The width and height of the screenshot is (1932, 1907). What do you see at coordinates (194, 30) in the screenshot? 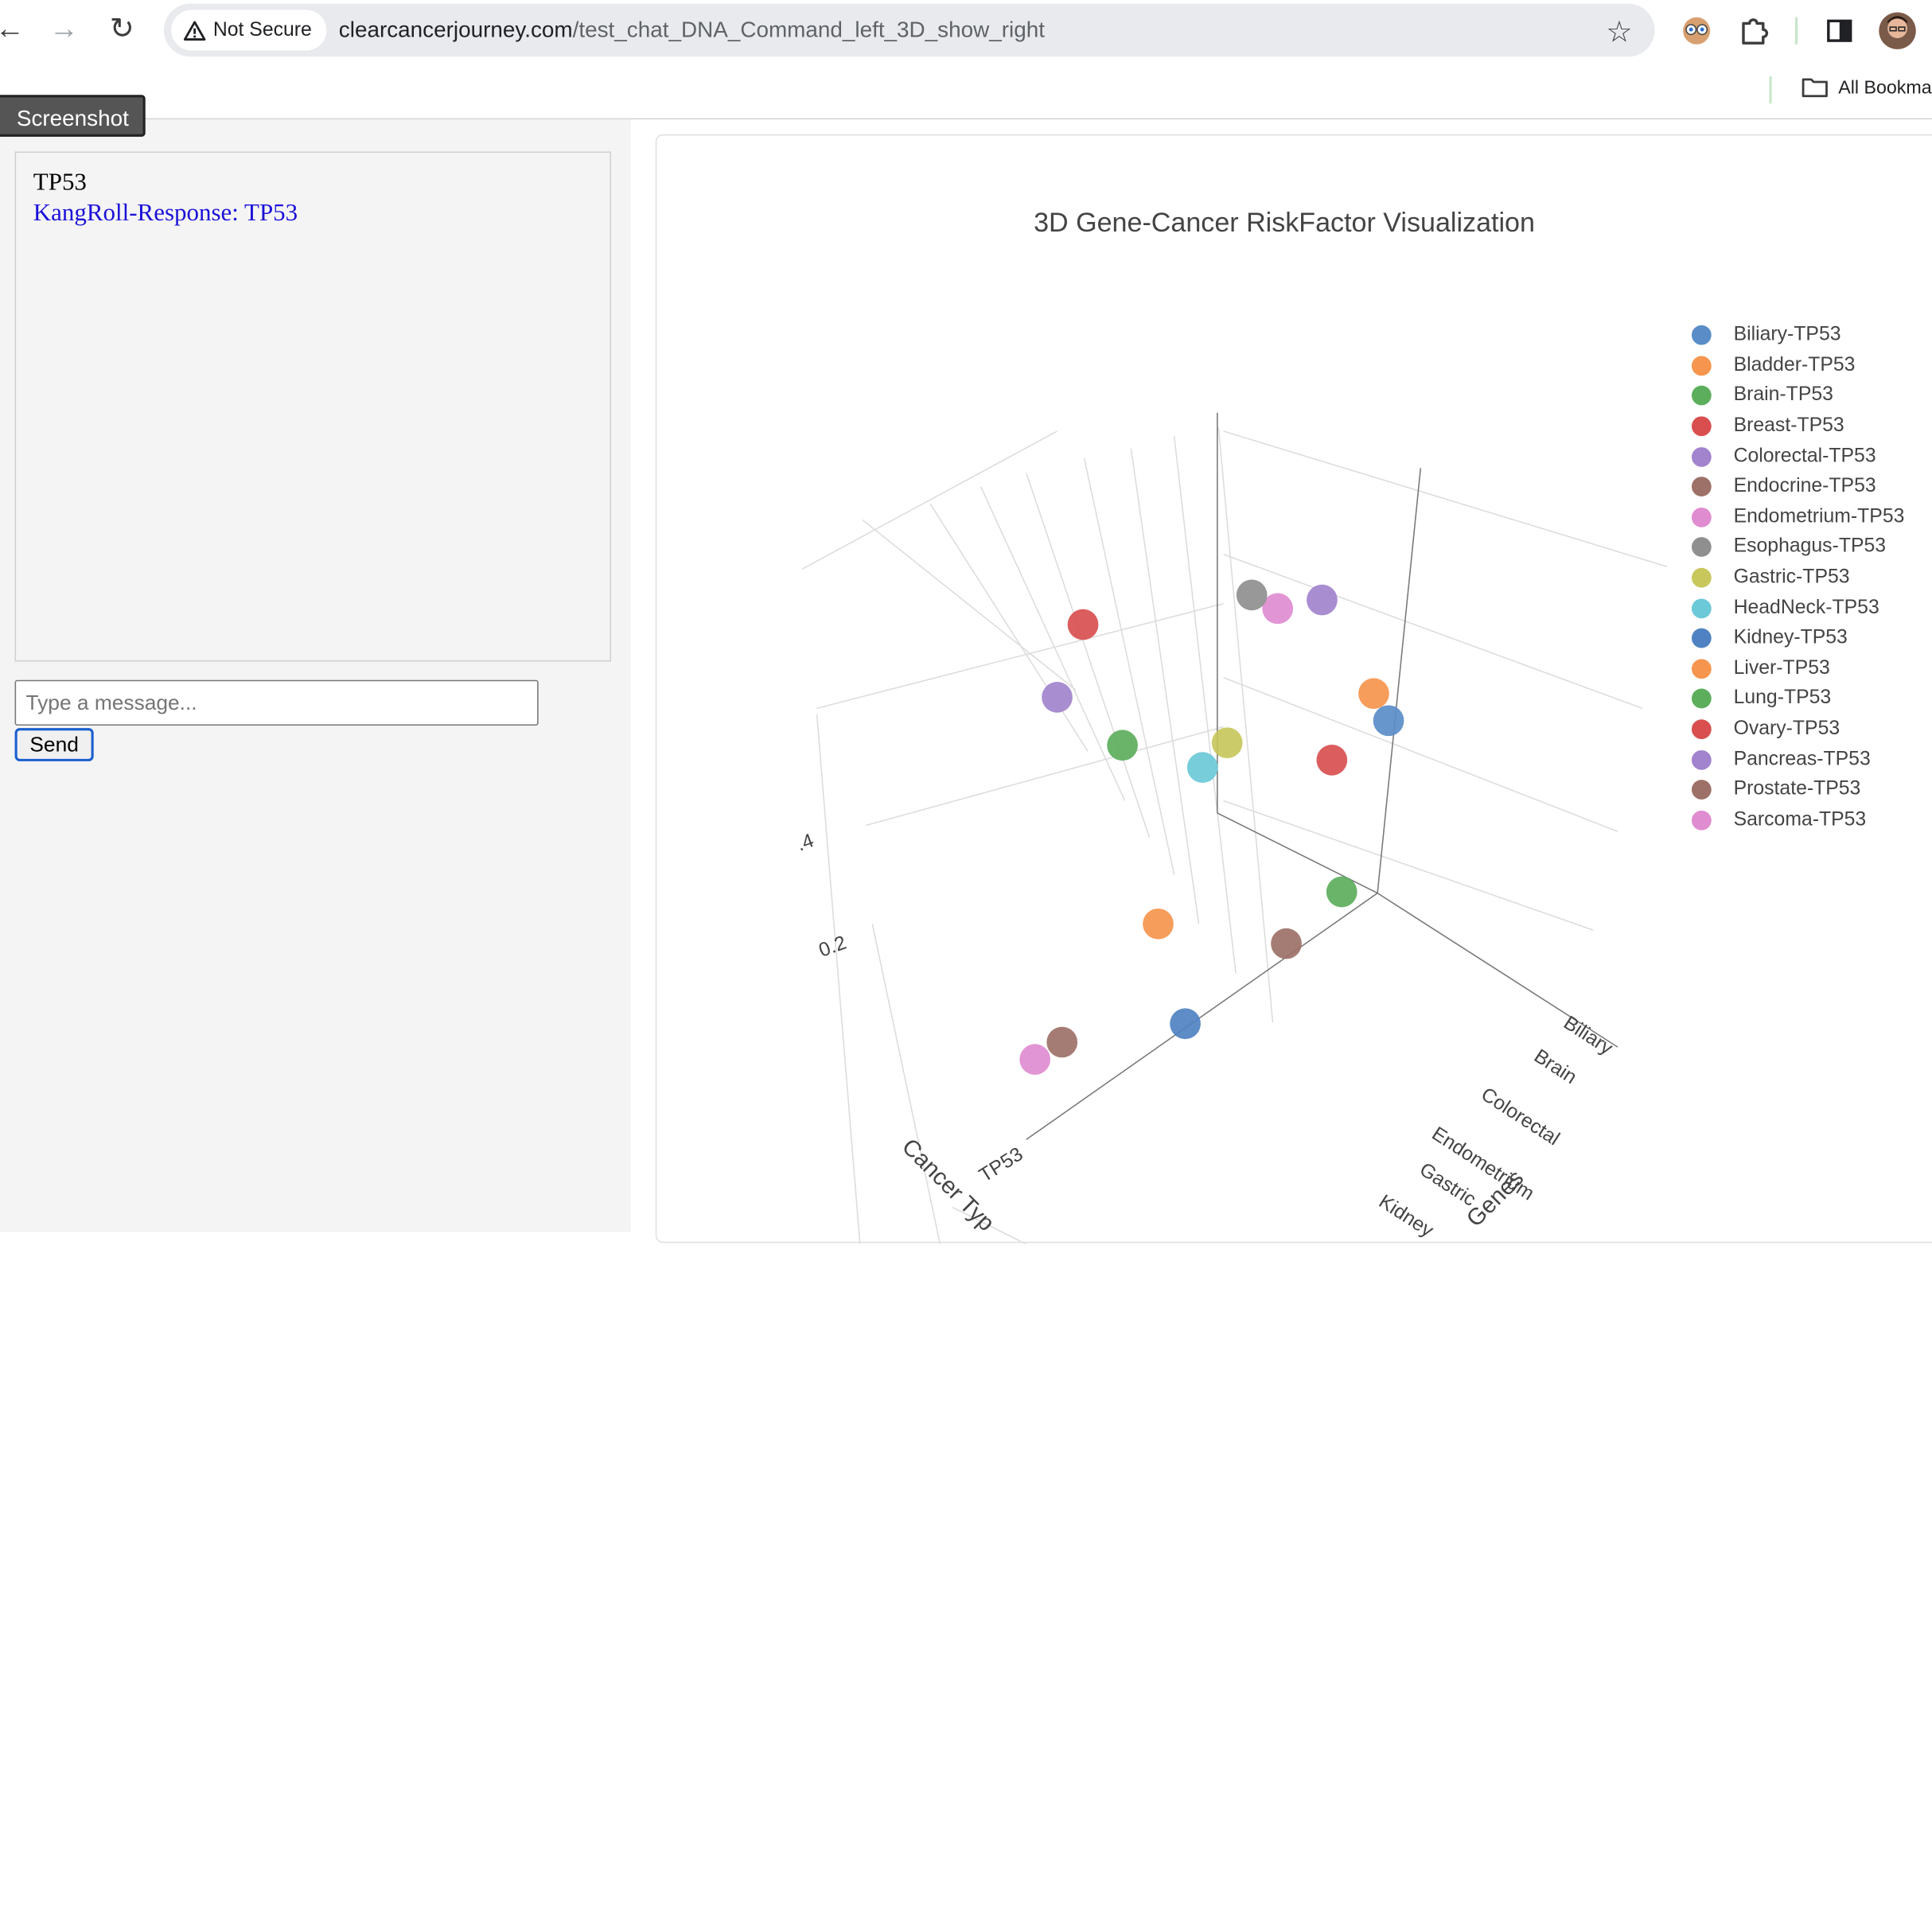
I see `warning-icon` at bounding box center [194, 30].